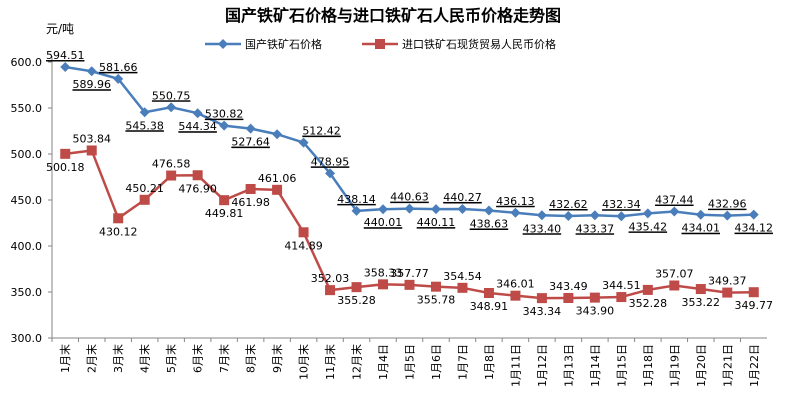 The width and height of the screenshot is (786, 407). Describe the element at coordinates (462, 197) in the screenshot. I see `data-label: 440.27` at that location.